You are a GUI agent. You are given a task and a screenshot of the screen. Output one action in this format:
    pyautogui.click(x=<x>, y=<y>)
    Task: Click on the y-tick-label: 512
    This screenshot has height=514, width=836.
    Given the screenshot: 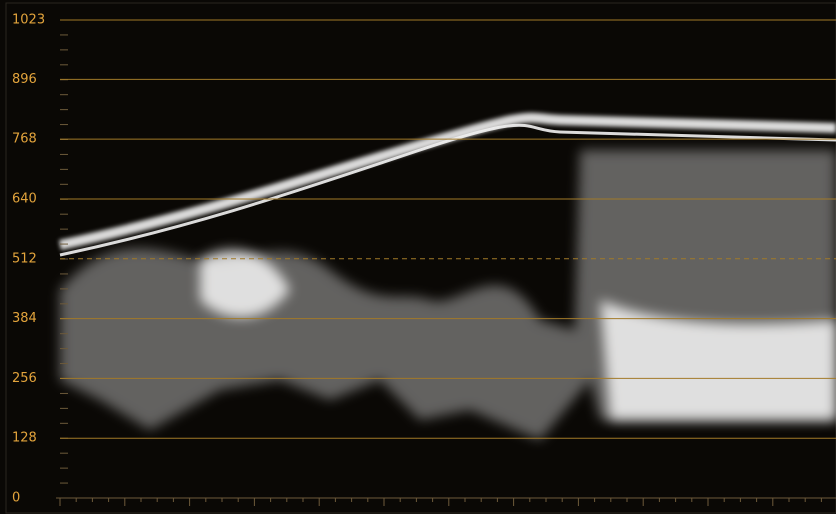 What is the action you would take?
    pyautogui.click(x=24, y=258)
    